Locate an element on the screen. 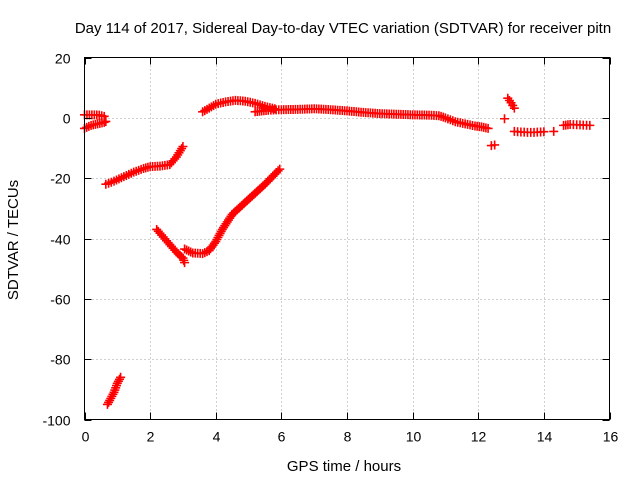 This screenshot has width=640, height=480. series-segment-c is located at coordinates (144, 165).